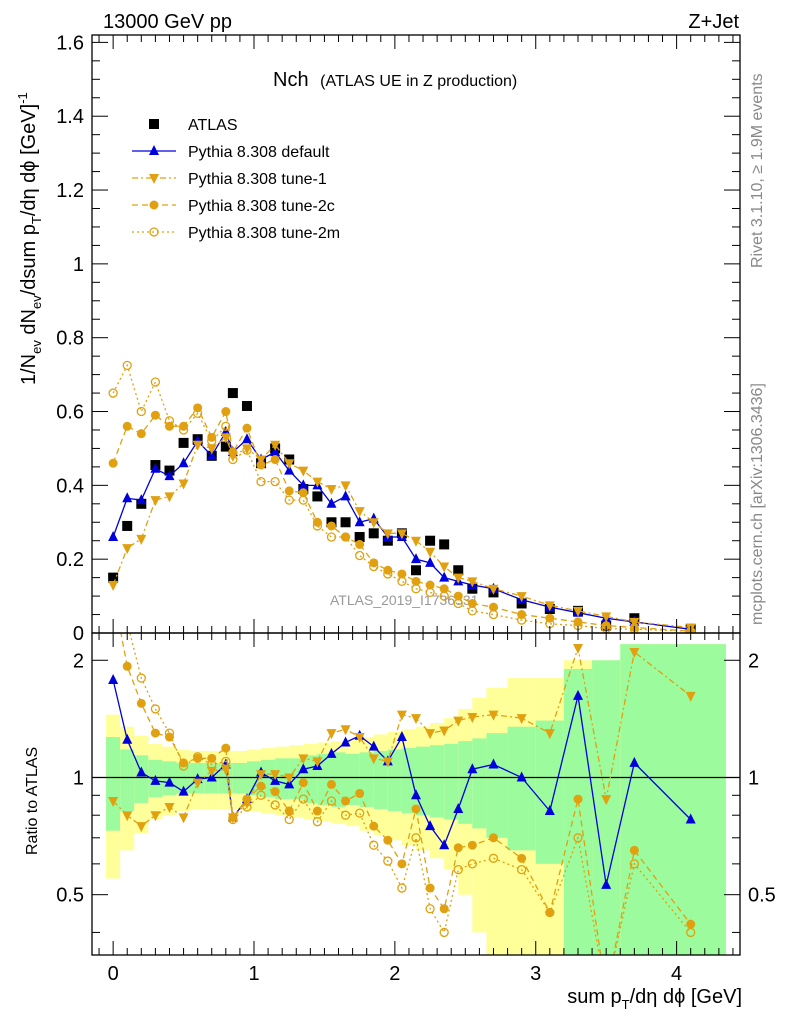 Image resolution: width=786 pixels, height=1024 pixels. What do you see at coordinates (231, 152) in the screenshot?
I see `legend-item-pythia-8-308-default: Pythia 8.308 default` at bounding box center [231, 152].